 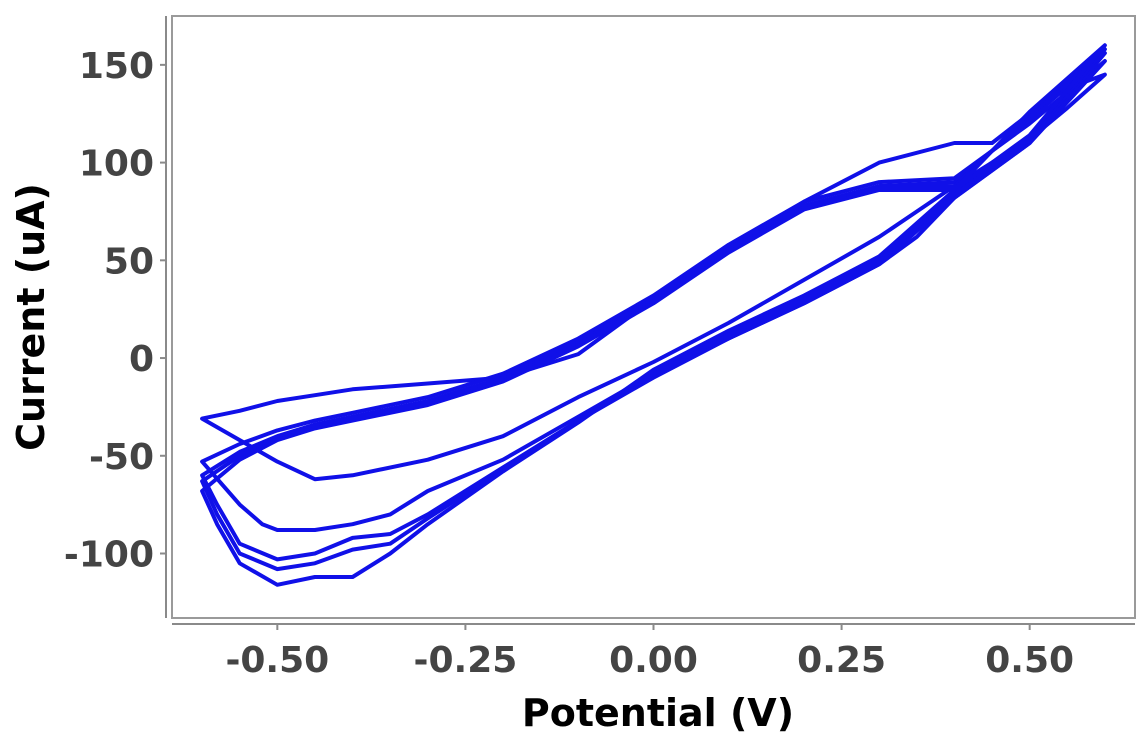 What do you see at coordinates (121, 457) in the screenshot?
I see `y-tick-label: -50` at bounding box center [121, 457].